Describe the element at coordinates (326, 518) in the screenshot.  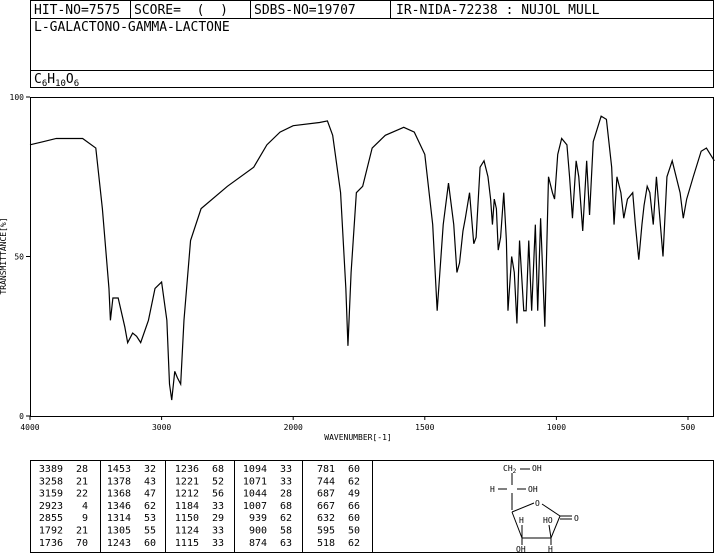
I see `peak-wavenumber: 632` at that location.